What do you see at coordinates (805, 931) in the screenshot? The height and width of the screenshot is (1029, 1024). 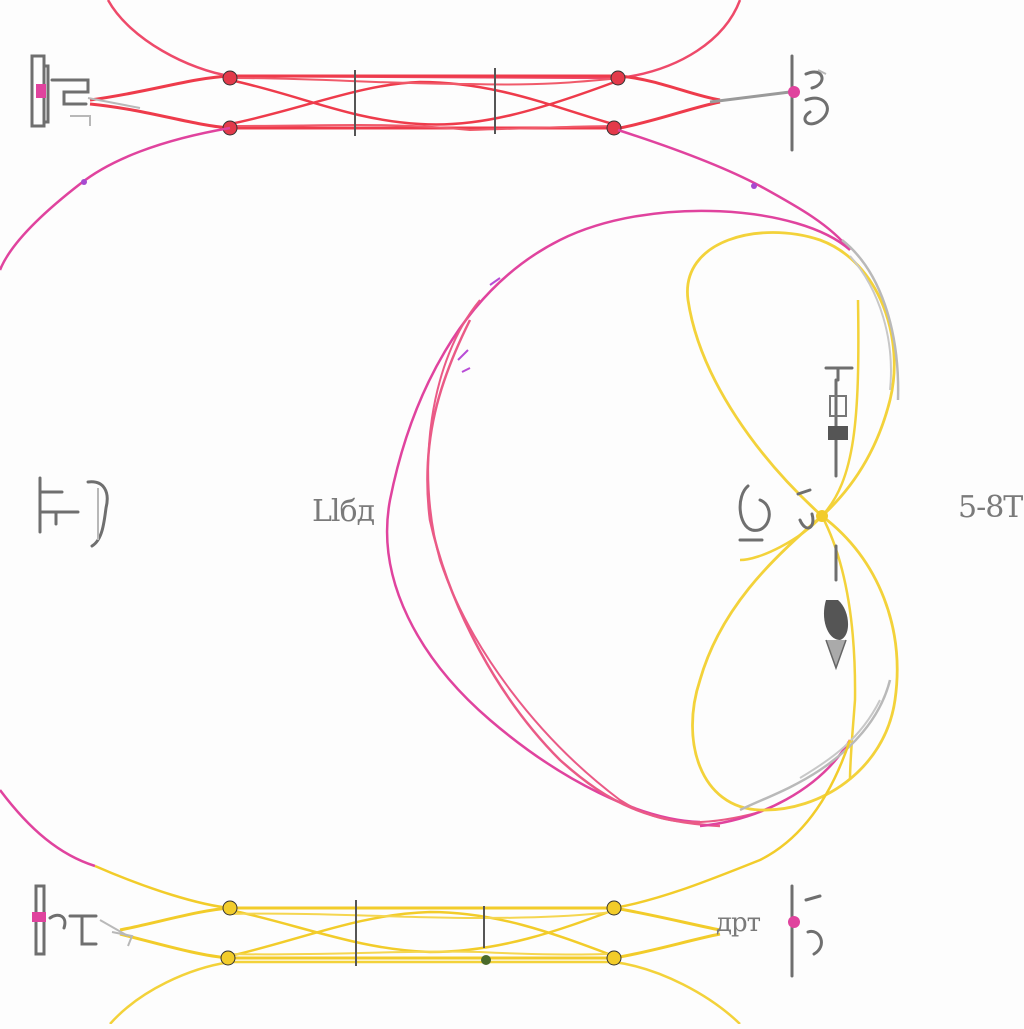 I see `bottom-right-fixture` at bounding box center [805, 931].